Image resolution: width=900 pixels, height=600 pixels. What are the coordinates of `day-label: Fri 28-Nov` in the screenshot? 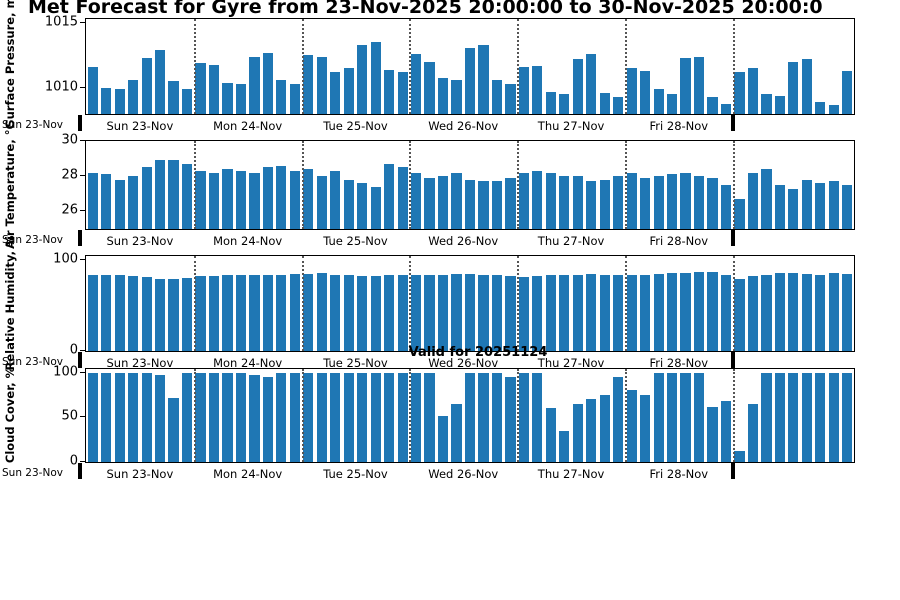 It's located at (679, 241).